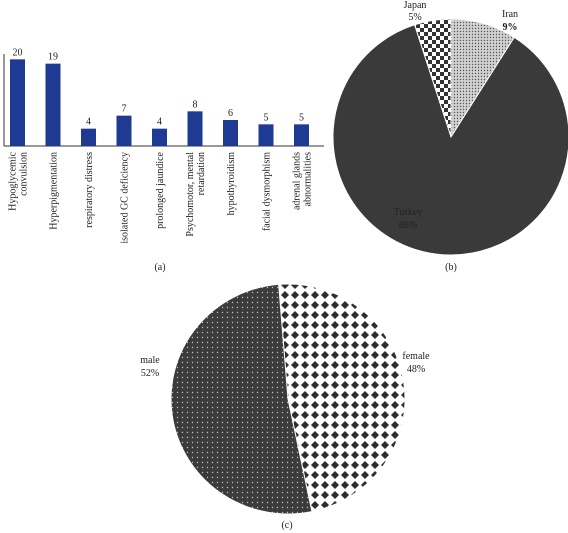 Image resolution: width=568 pixels, height=533 pixels. I want to click on category-label-line: hypothyroidism, so click(231, 184).